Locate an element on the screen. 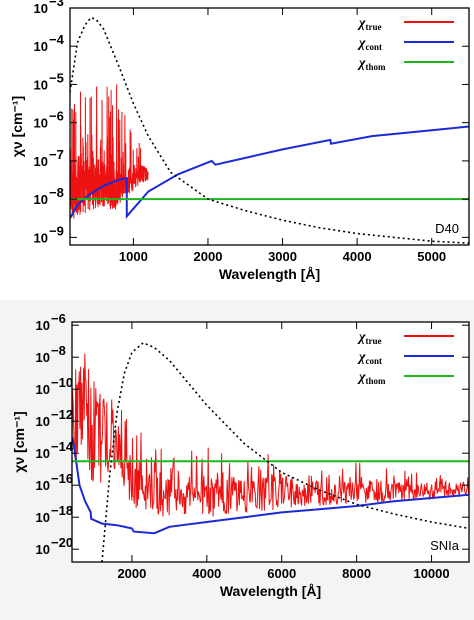  y-tick-exp-1: −18 is located at coordinates (62, 510).